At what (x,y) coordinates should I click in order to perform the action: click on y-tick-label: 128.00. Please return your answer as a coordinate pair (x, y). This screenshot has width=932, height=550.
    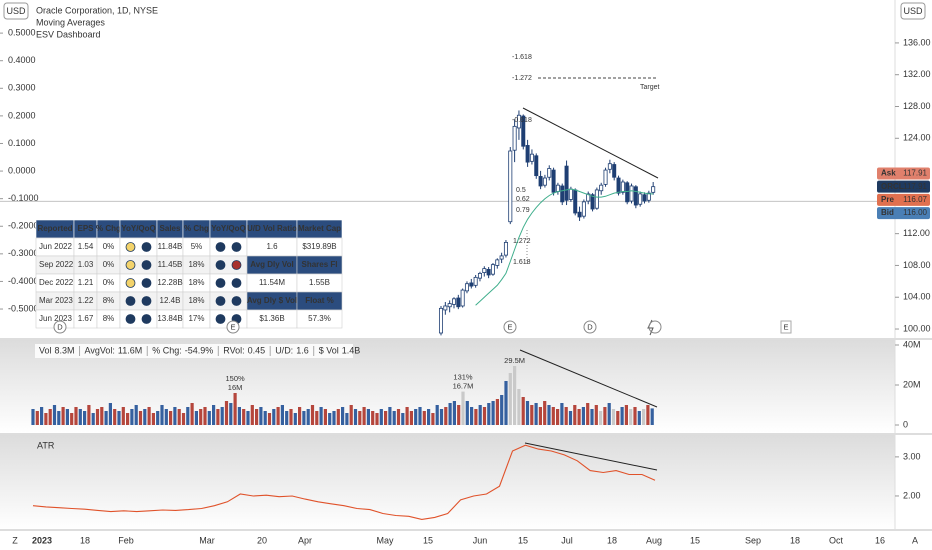
    Looking at the image, I should click on (917, 106).